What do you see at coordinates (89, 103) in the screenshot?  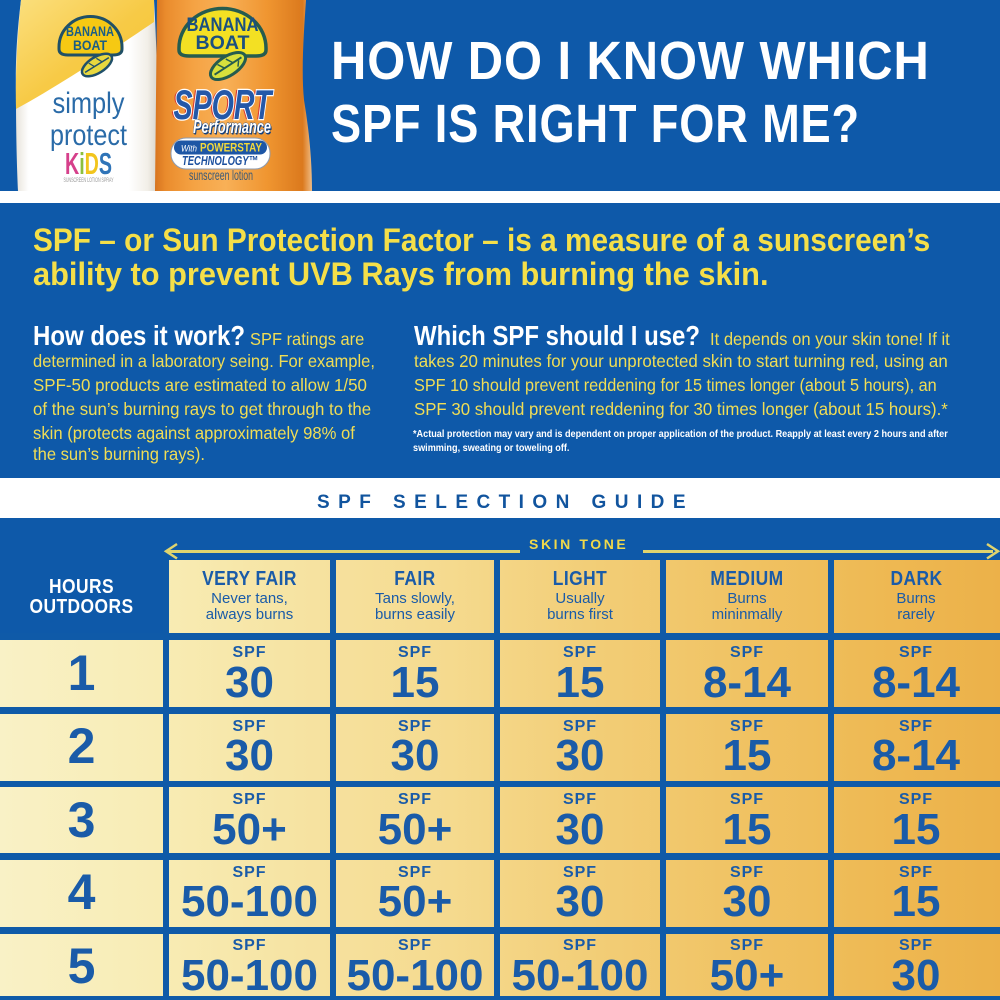 I see `svg-text: simply` at bounding box center [89, 103].